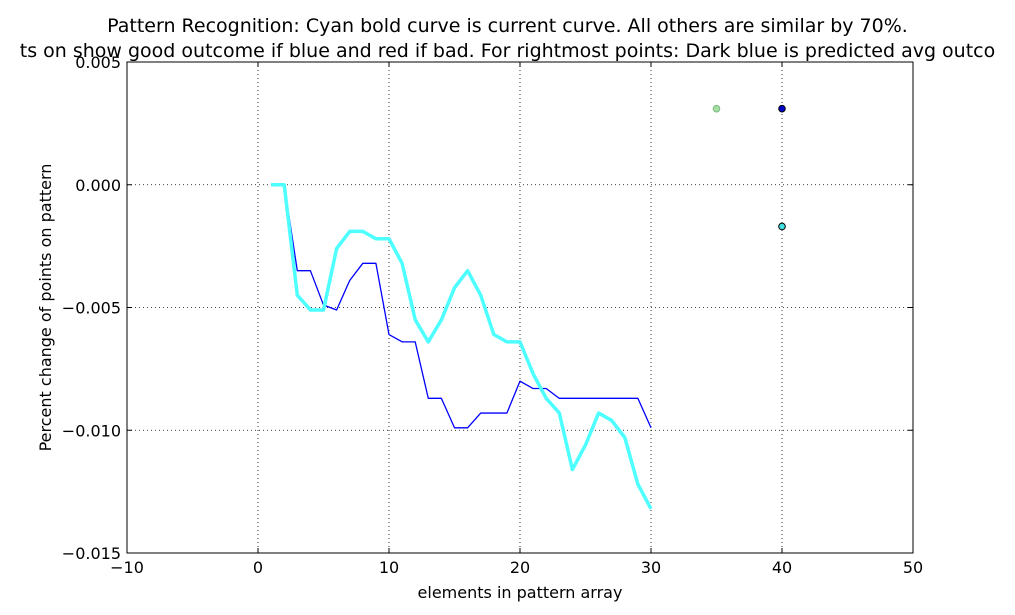 This screenshot has width=1015, height=615. I want to click on x-axis-label: elements in pattern array, so click(520, 592).